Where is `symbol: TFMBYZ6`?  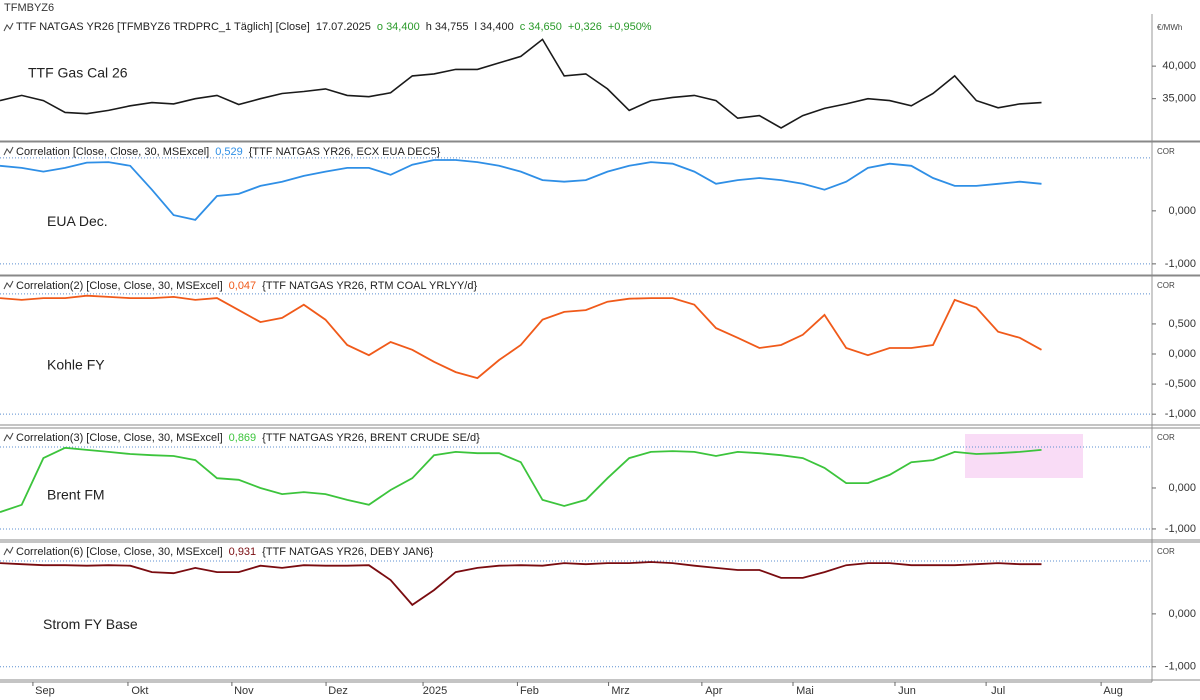
symbol: TFMBYZ6 is located at coordinates (29, 8).